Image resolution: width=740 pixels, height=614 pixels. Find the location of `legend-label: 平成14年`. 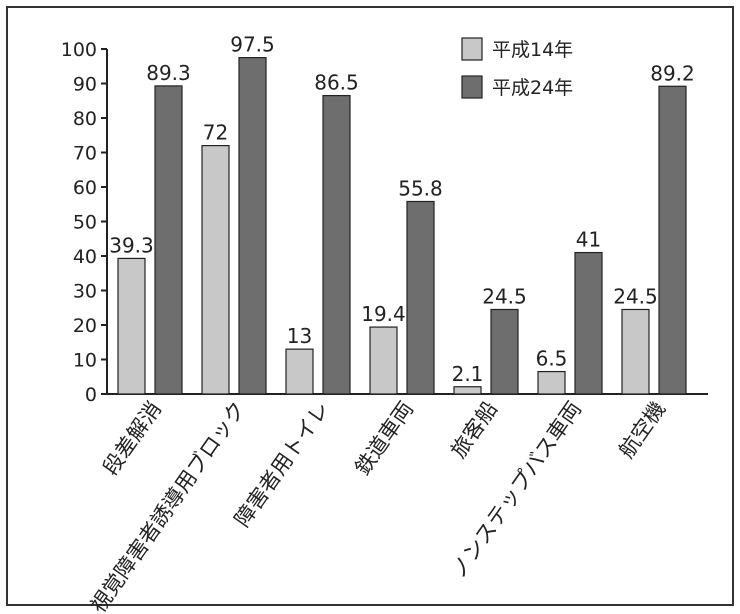

legend-label: 平成14年 is located at coordinates (532, 50).